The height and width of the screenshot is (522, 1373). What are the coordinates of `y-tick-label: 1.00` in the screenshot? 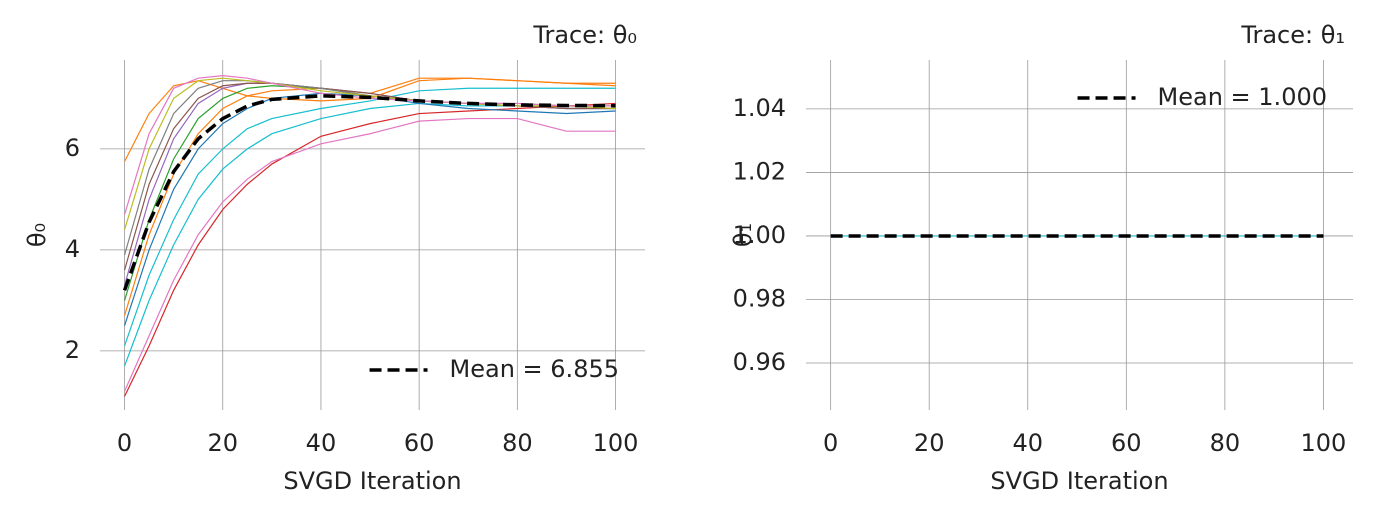 It's located at (759, 235).